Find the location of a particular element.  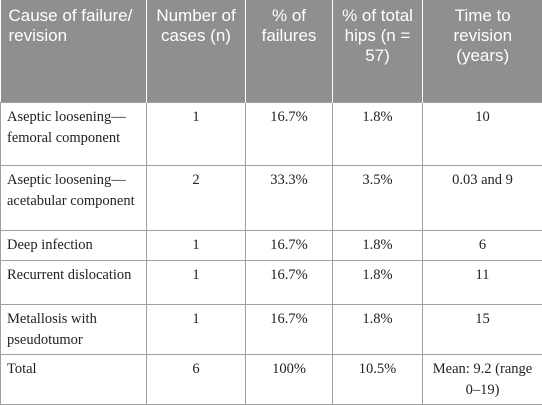

table-cell: Aseptic loosening—acetabular component is located at coordinates (73, 198).